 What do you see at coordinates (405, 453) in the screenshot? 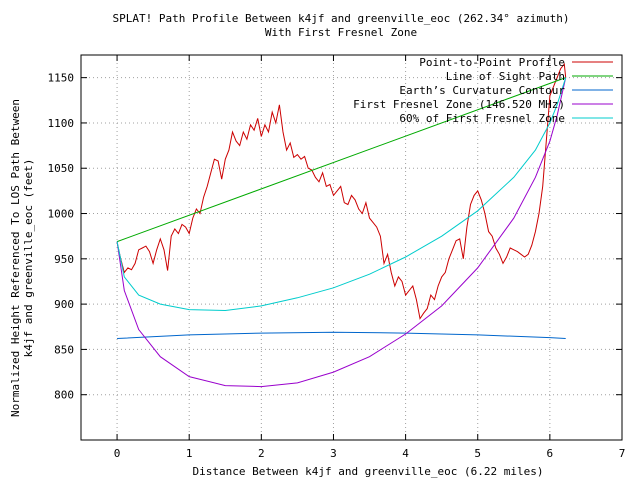
I see `x-tick-label-4: 4` at bounding box center [405, 453].